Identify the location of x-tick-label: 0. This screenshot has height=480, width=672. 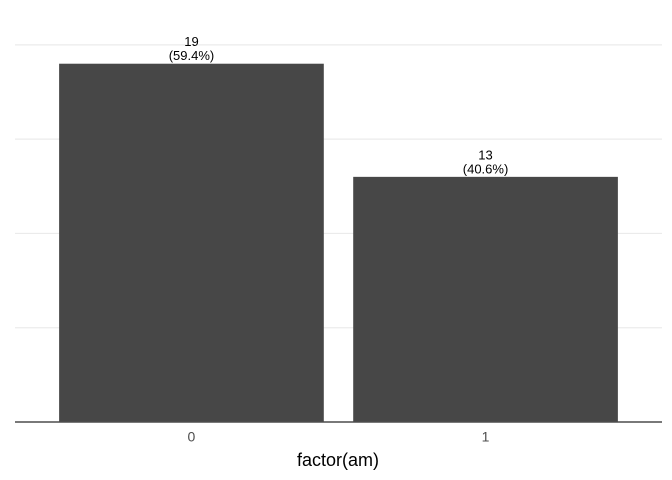
(192, 437).